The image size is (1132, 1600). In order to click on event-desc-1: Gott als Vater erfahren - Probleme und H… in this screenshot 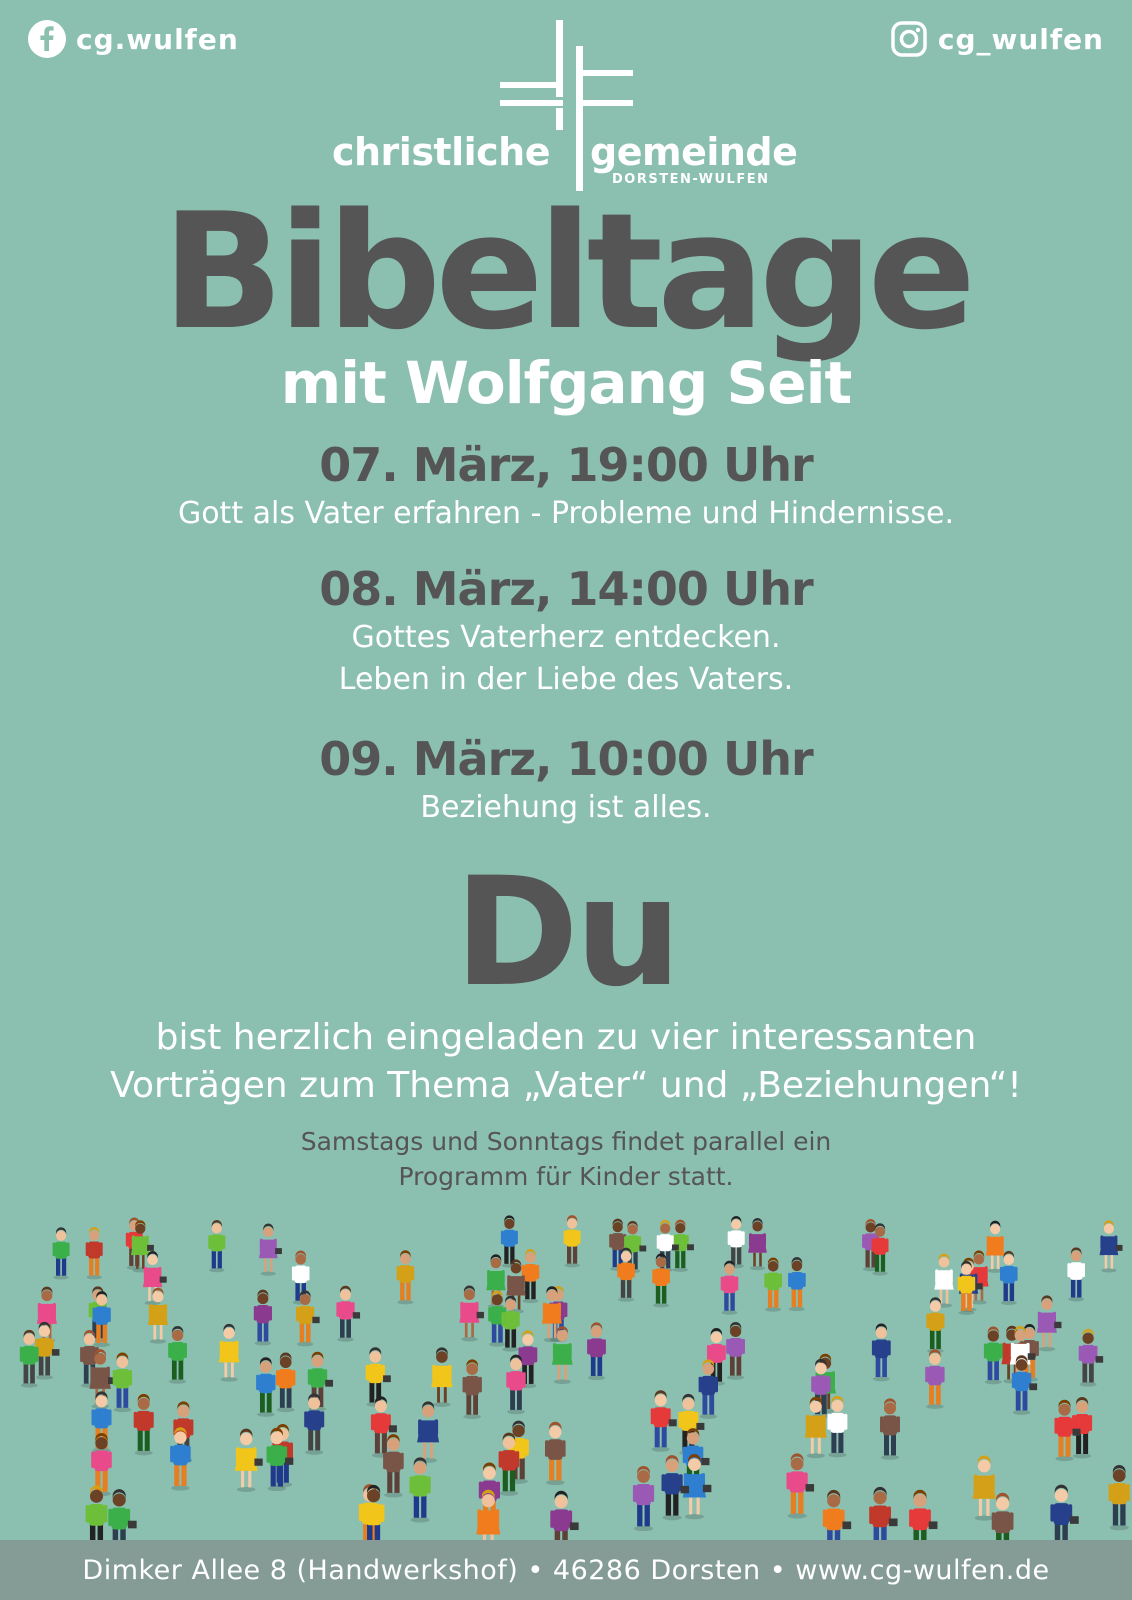, I will do `click(566, 513)`.